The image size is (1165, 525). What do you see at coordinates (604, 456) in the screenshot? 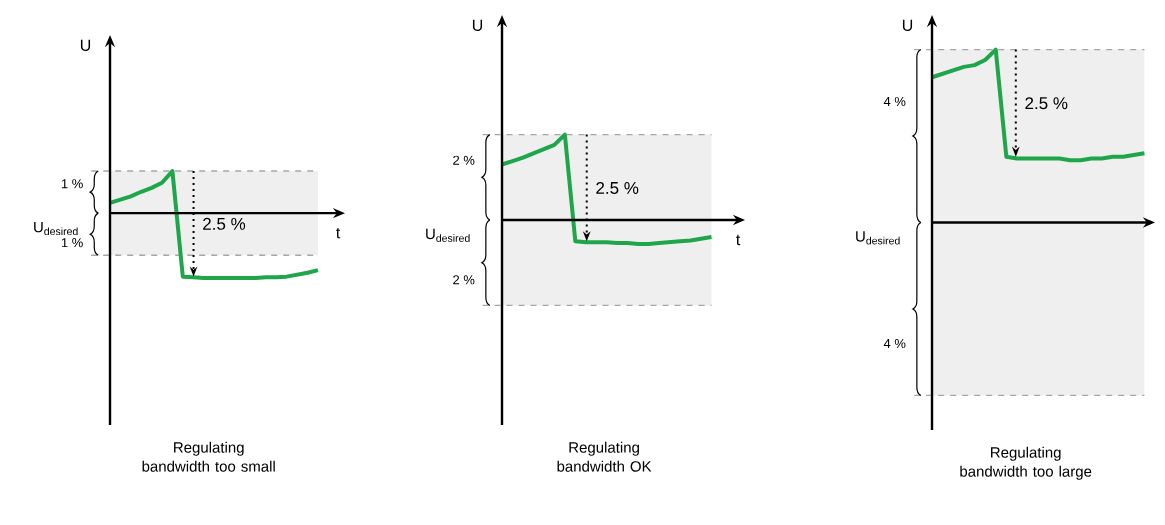
I see `text: Regulating bandwidth OK` at bounding box center [604, 456].